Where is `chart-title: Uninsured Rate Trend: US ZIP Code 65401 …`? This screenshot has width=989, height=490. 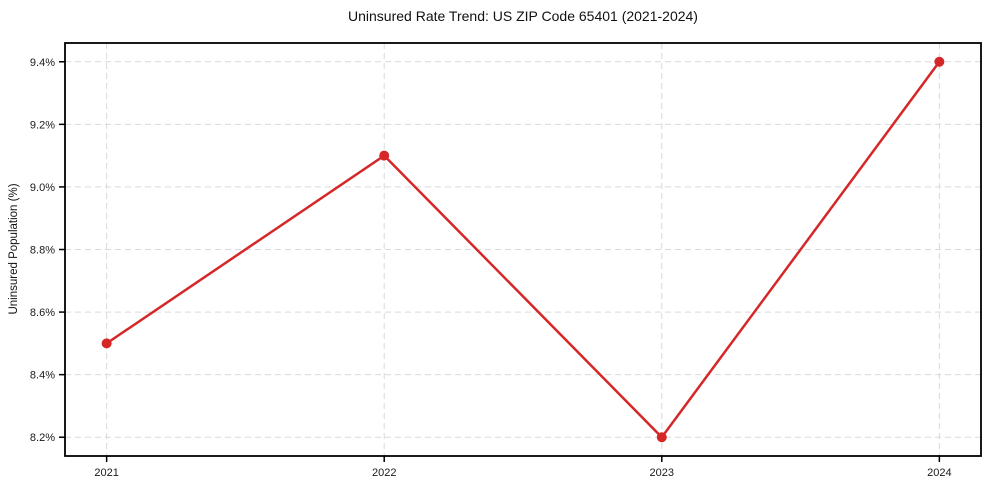 chart-title: Uninsured Rate Trend: US ZIP Code 65401 … is located at coordinates (523, 16).